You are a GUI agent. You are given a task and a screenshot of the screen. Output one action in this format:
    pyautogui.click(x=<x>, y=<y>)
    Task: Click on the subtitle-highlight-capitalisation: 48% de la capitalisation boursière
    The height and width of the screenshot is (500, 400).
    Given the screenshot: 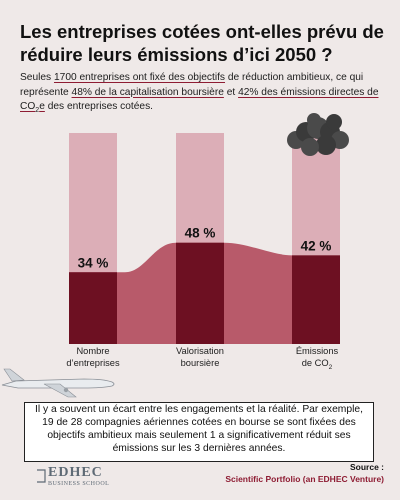 What is the action you would take?
    pyautogui.click(x=147, y=92)
    